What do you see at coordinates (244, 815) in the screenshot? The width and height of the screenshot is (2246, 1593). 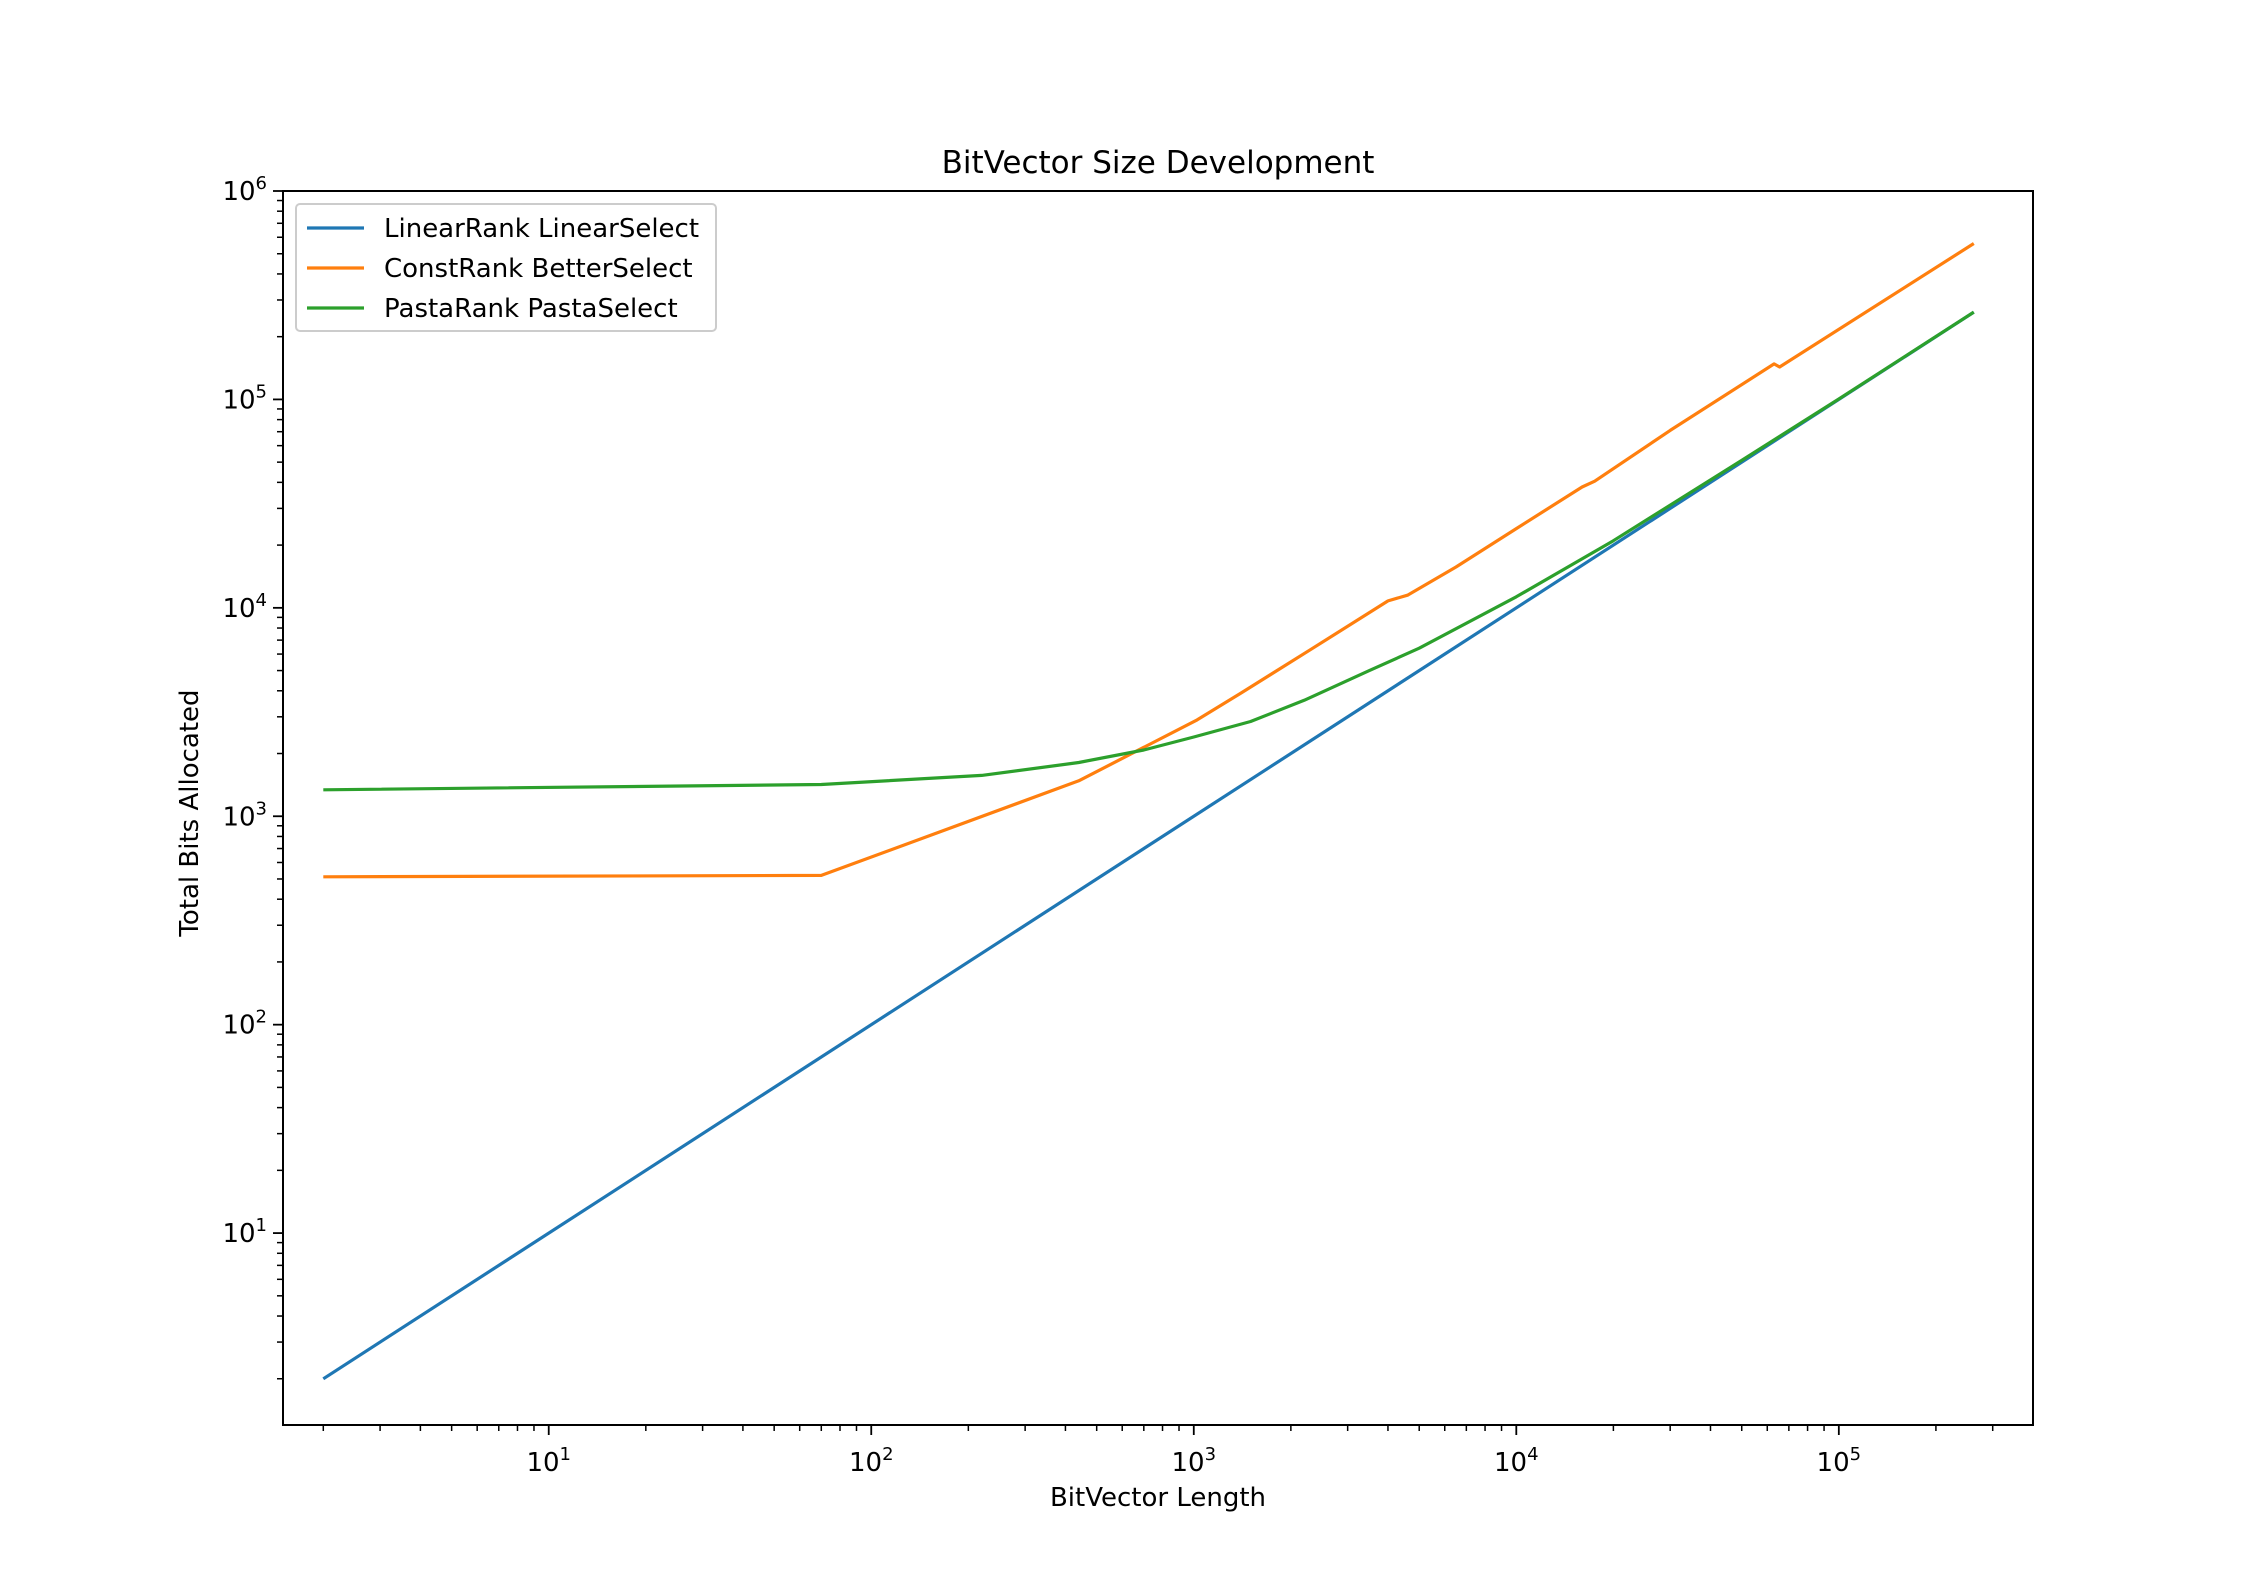 I see `y-tick-label: 103` at bounding box center [244, 815].